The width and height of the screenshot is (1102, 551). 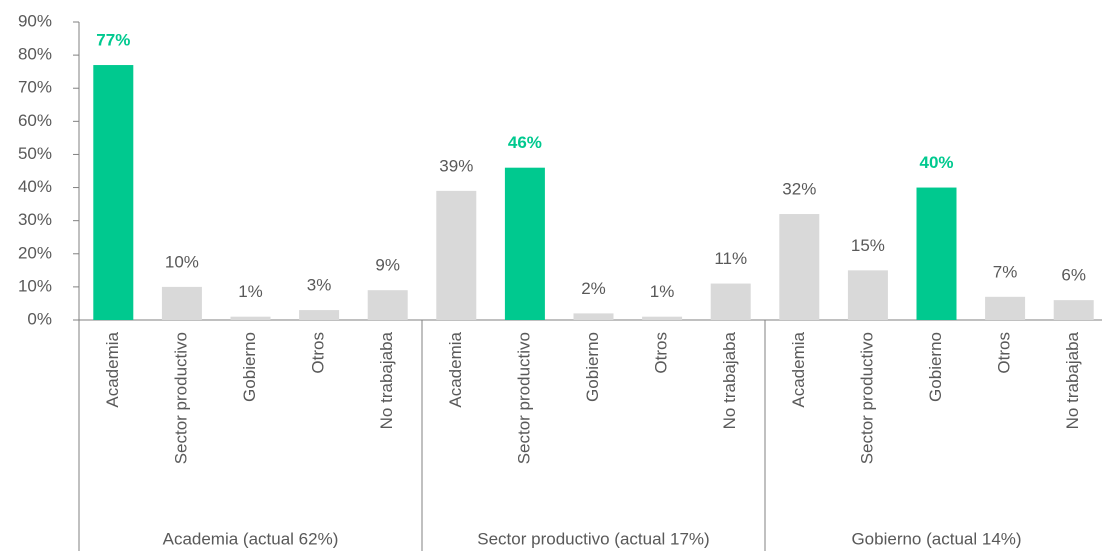 What do you see at coordinates (936, 162) in the screenshot?
I see `data-label: 40%` at bounding box center [936, 162].